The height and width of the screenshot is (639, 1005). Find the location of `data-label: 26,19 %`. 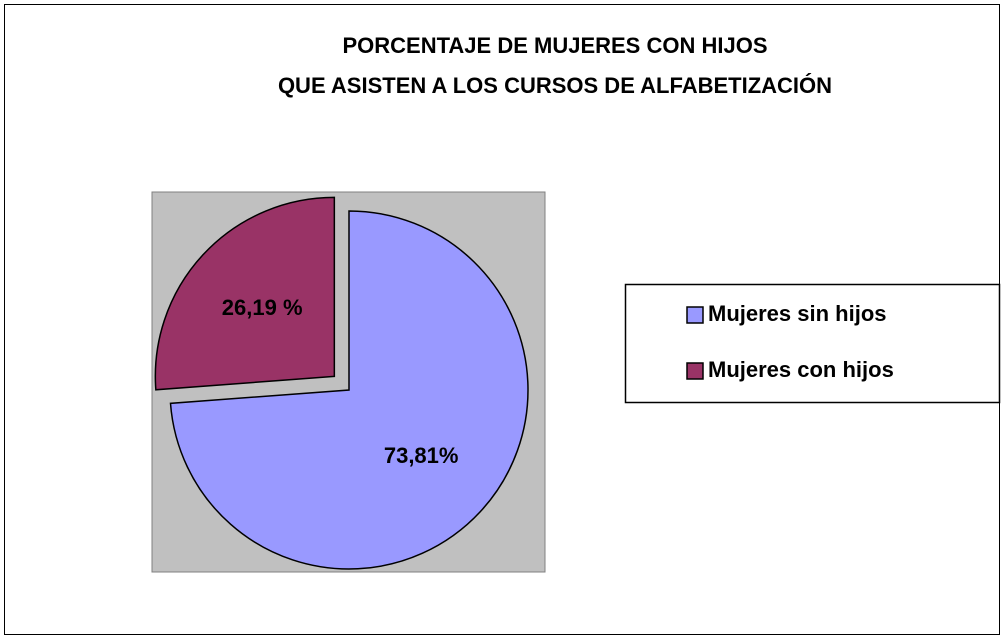

data-label: 26,19 % is located at coordinates (262, 307).